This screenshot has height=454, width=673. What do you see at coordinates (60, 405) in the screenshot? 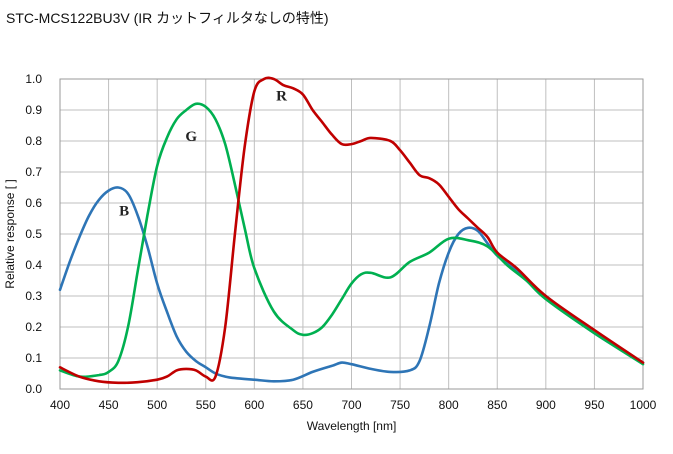
I see `x-tick-label: 400` at bounding box center [60, 405].